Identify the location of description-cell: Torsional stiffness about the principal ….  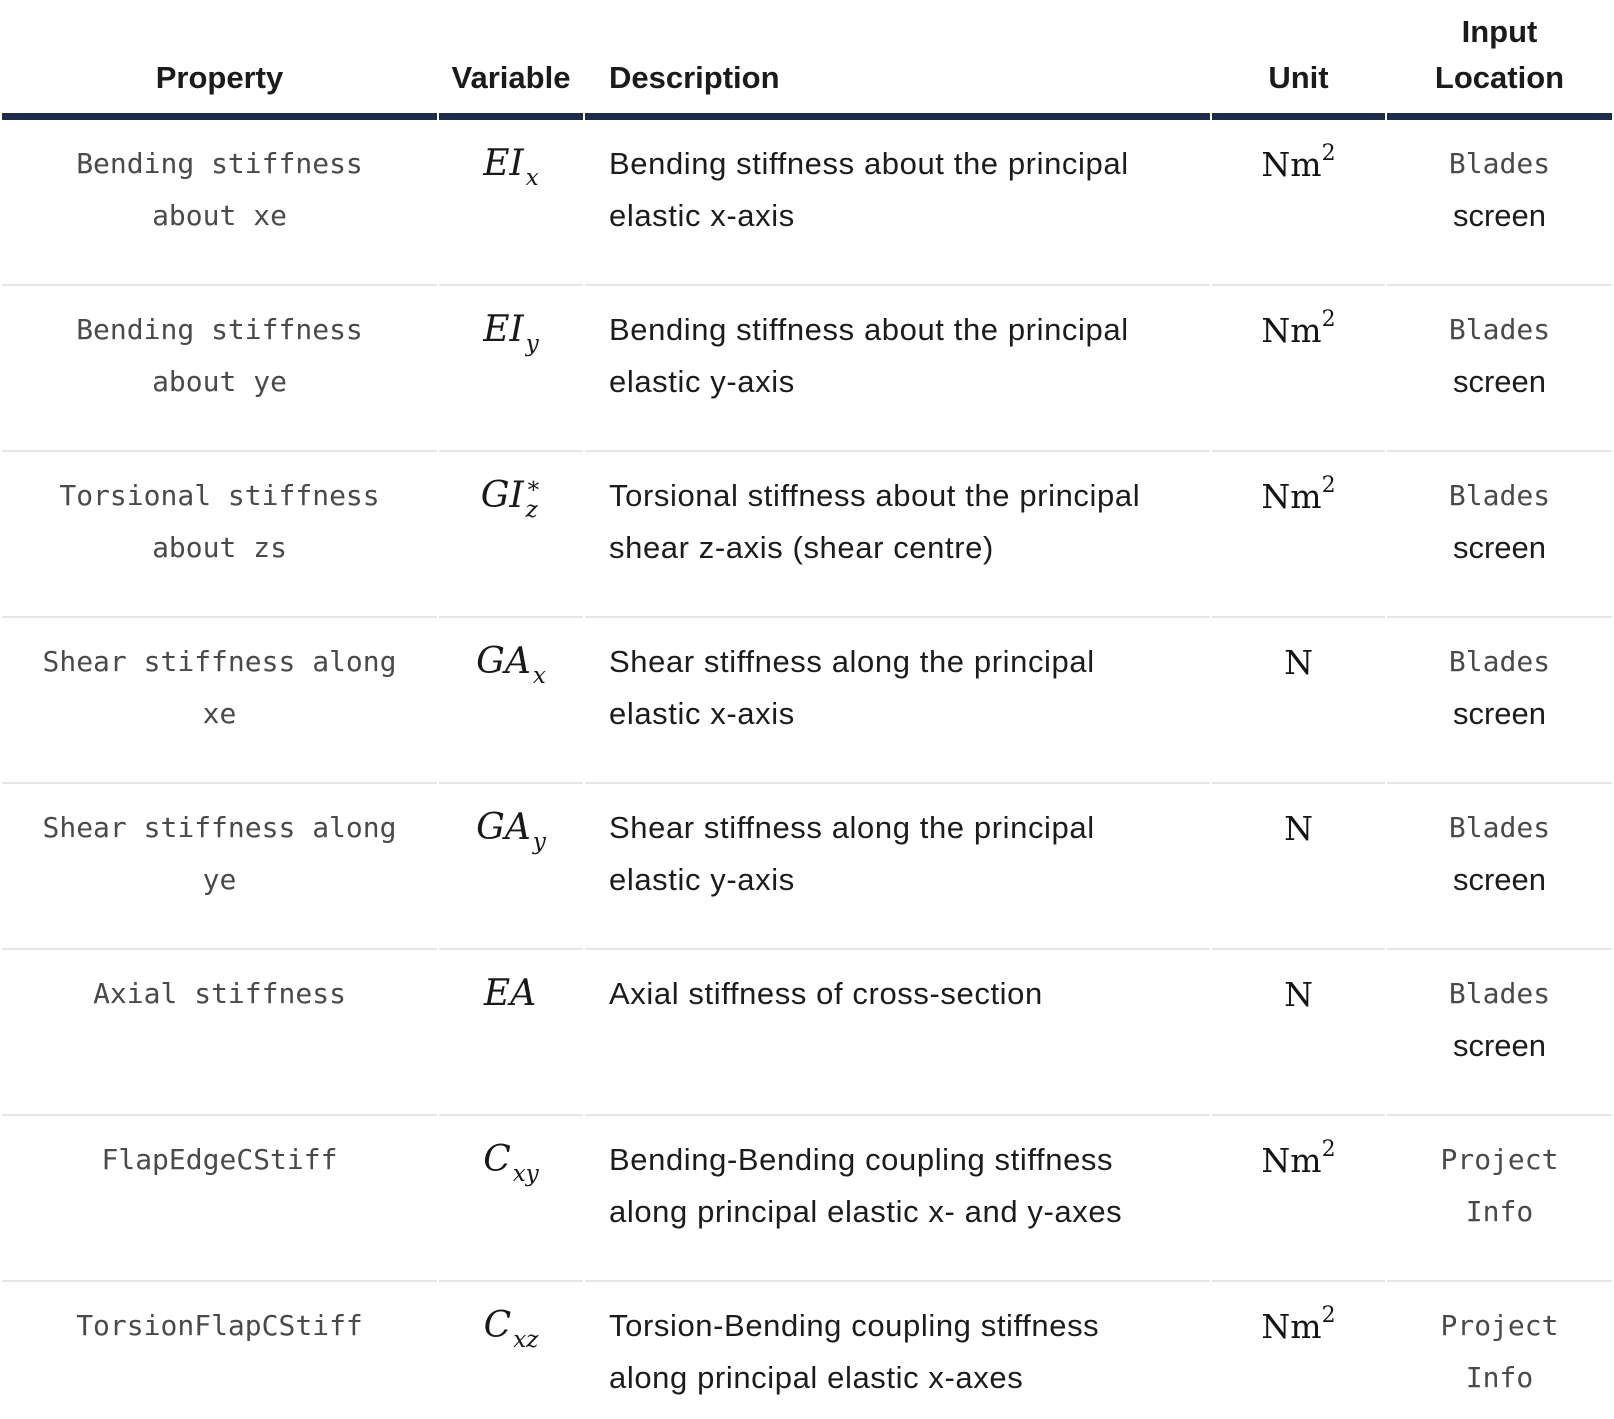
(897, 533).